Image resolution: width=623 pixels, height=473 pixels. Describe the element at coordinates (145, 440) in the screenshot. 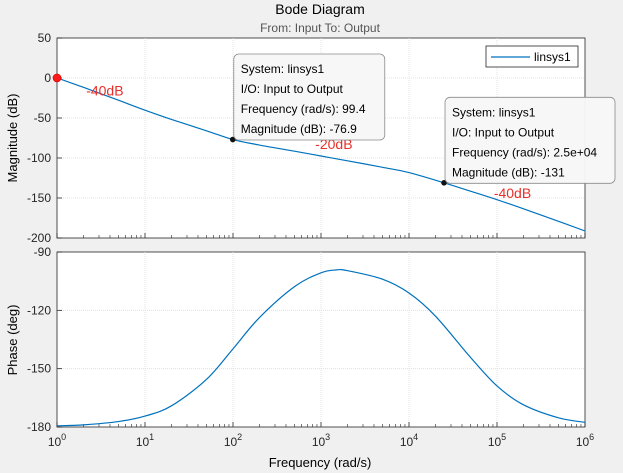

I see `x-tick-label: 10¹` at that location.